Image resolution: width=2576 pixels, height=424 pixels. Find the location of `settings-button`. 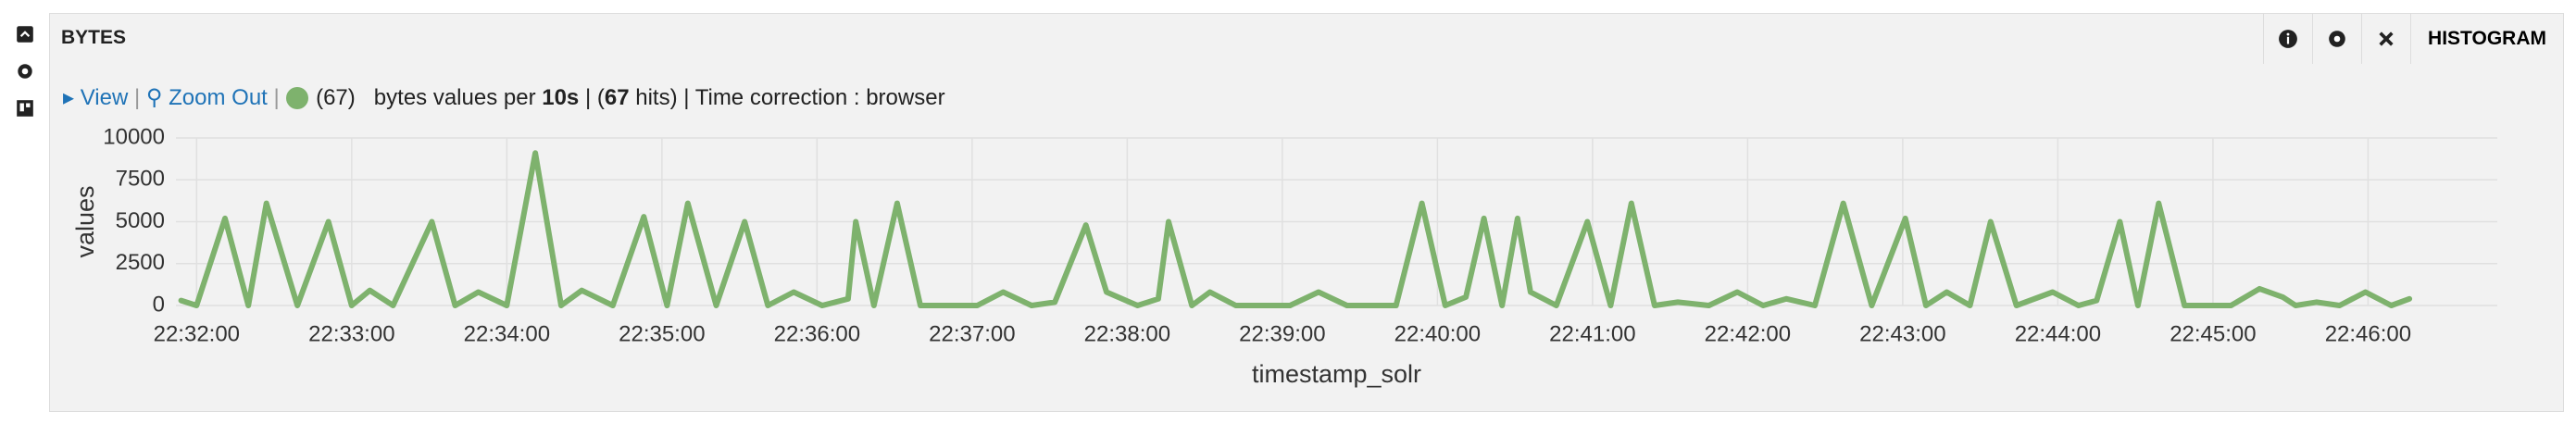

settings-button is located at coordinates (2336, 39).